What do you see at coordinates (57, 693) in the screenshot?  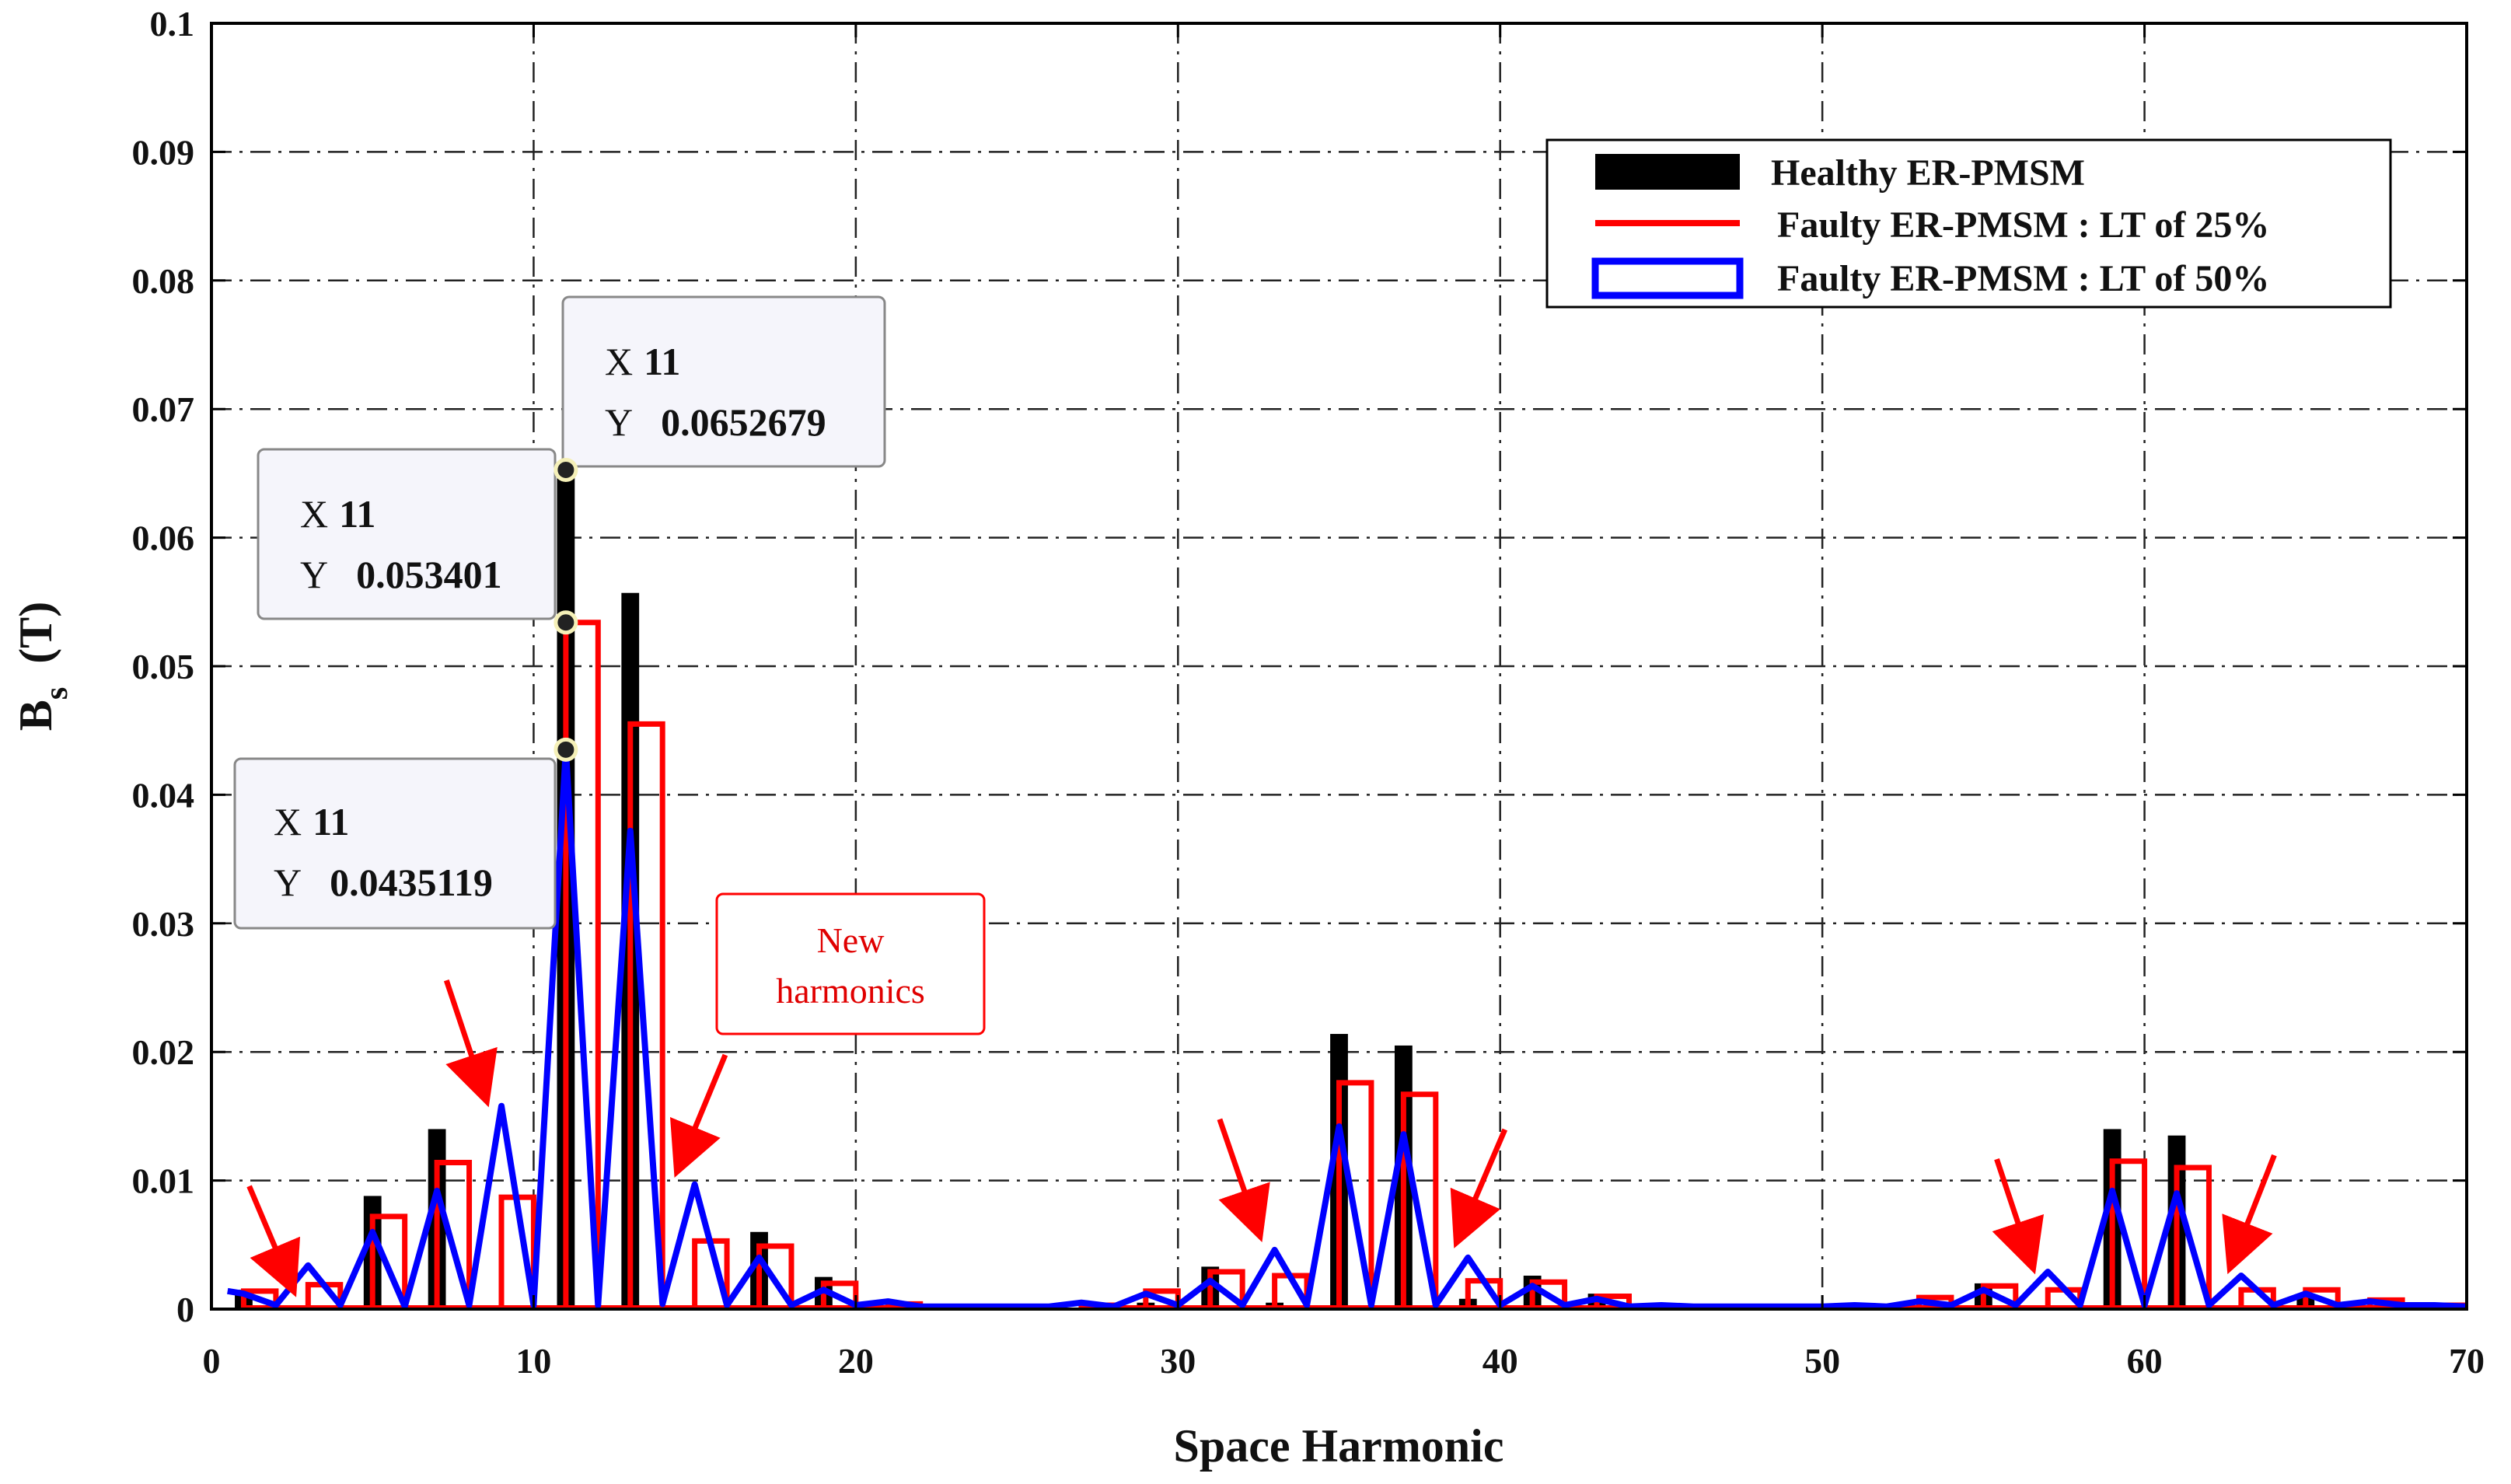 I see `y-axis-subscript: s` at bounding box center [57, 693].